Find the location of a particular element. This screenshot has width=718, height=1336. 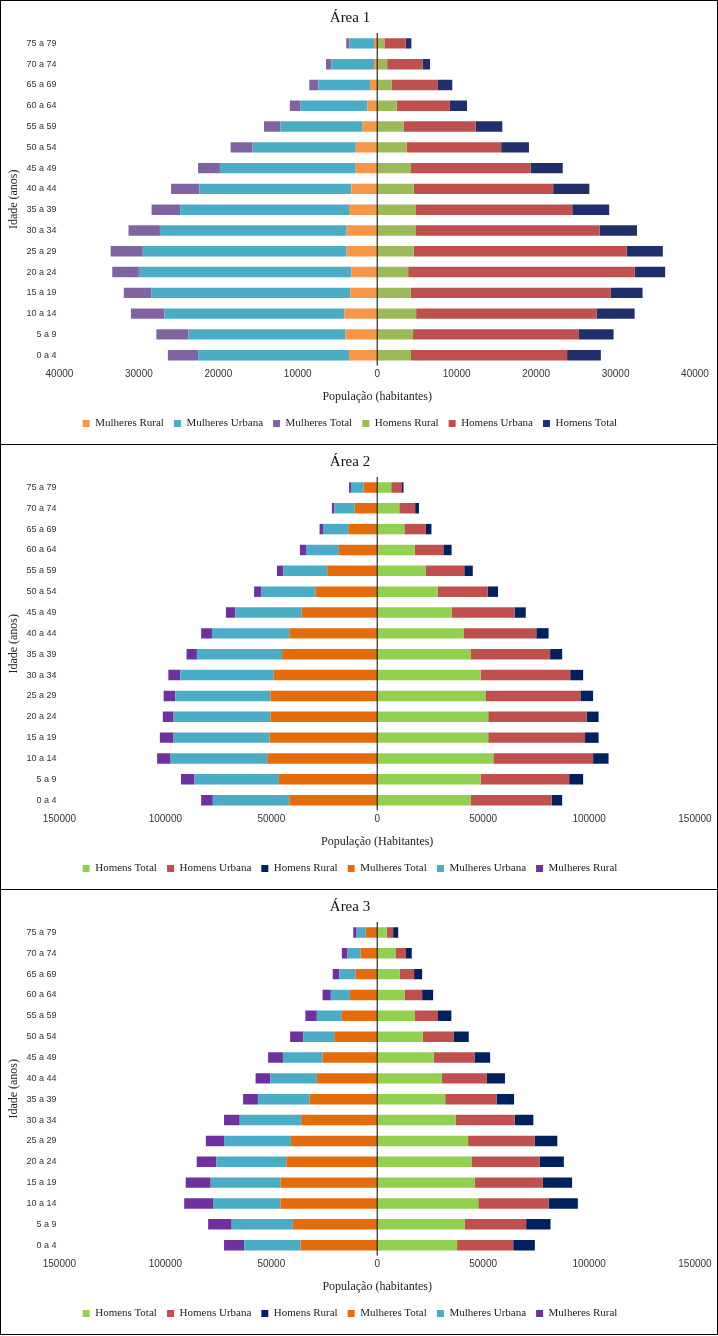

y-tick-label: 60 a 64 is located at coordinates (41, 105).